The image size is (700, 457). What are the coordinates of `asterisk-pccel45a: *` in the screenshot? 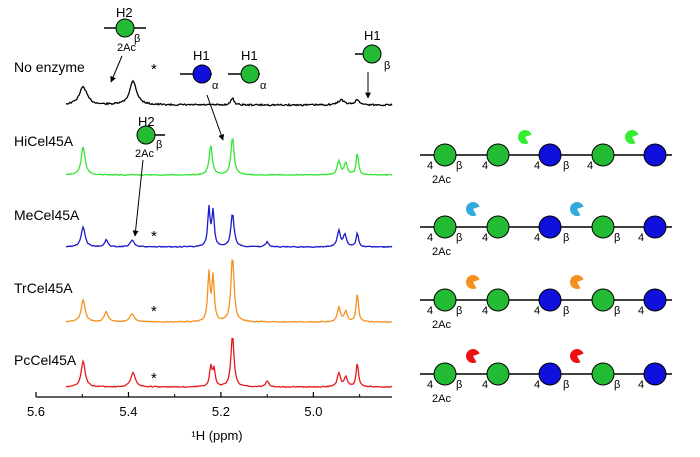 It's located at (154, 378).